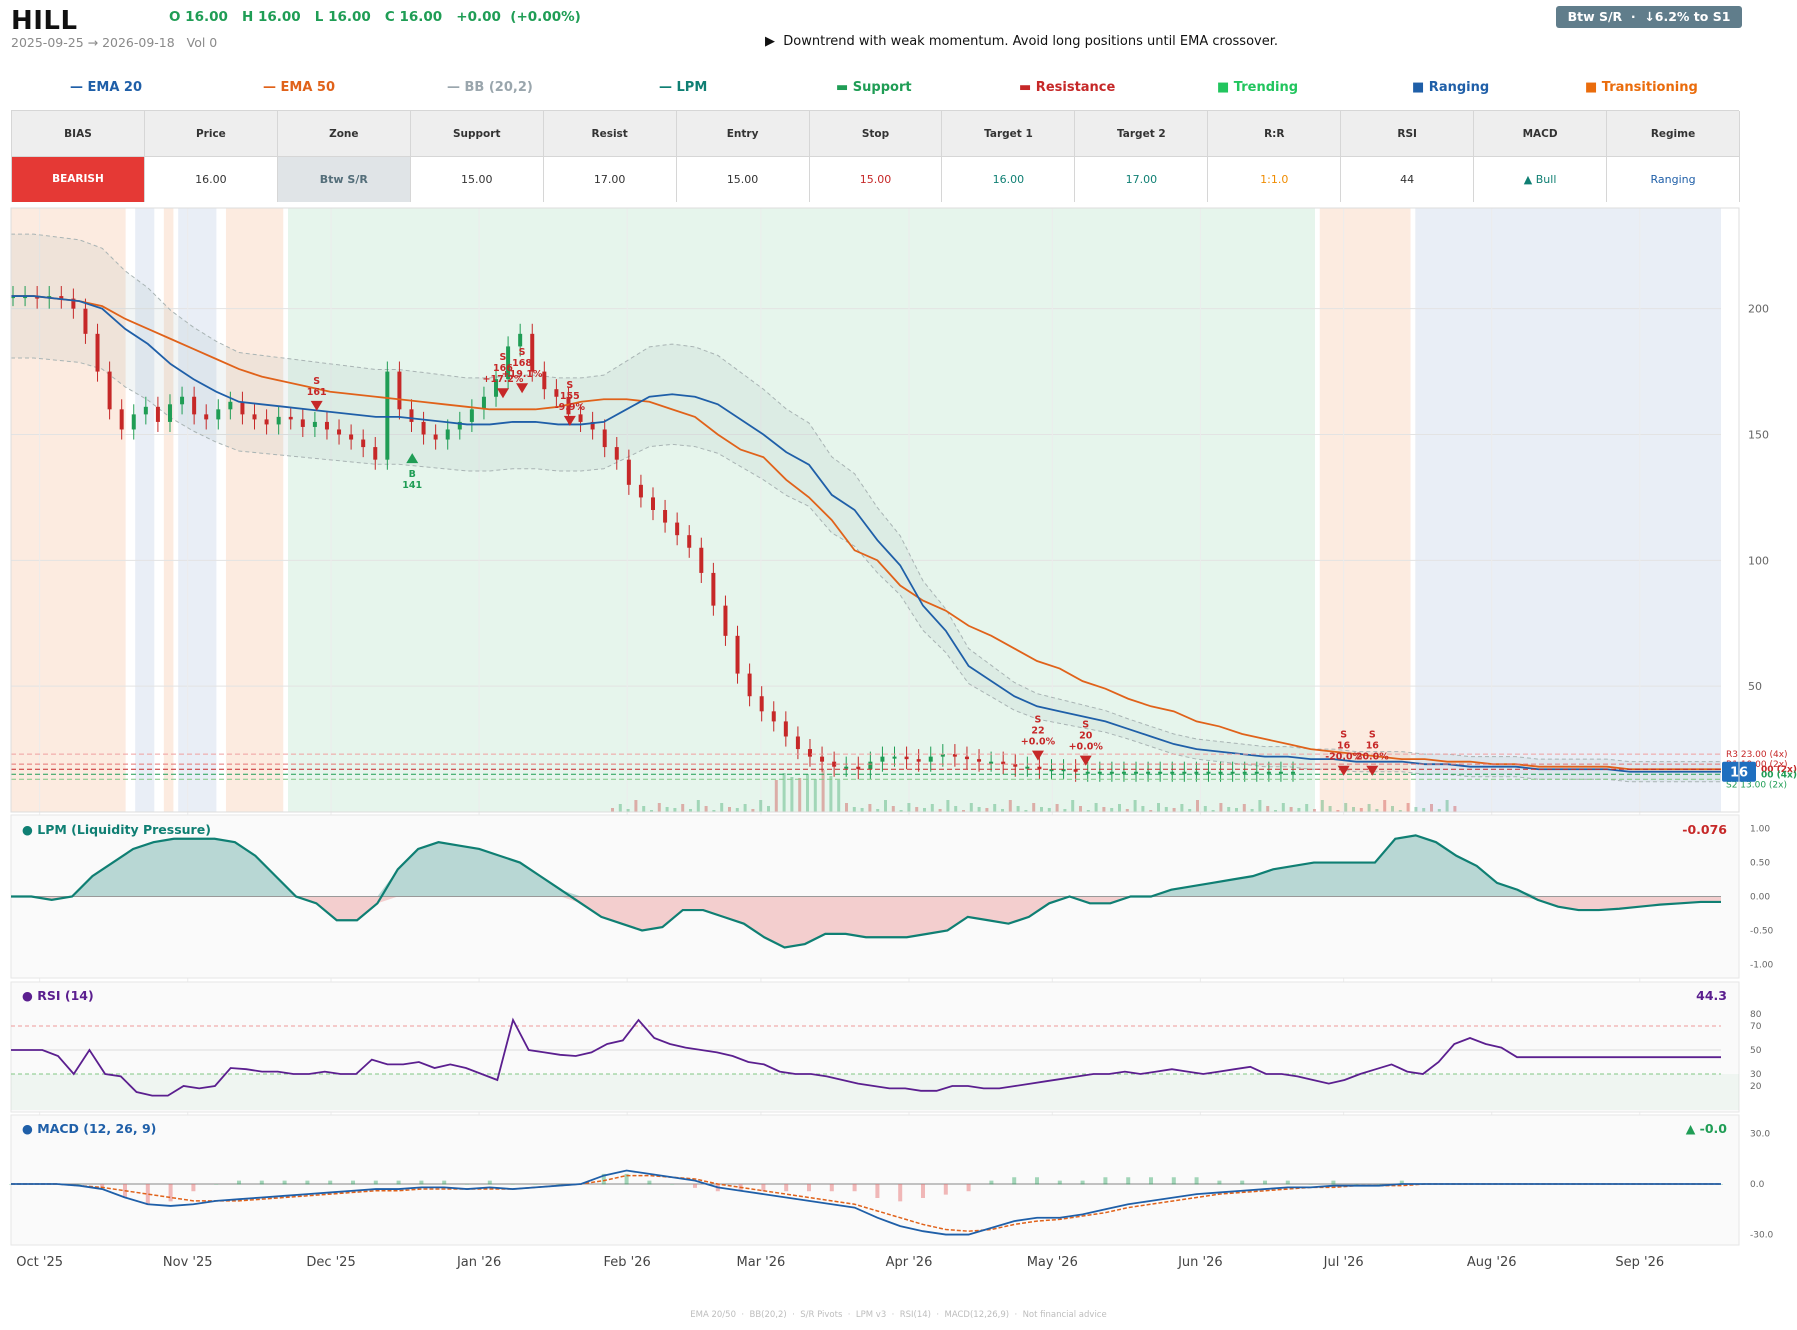 This screenshot has width=1797, height=1330. Describe the element at coordinates (89, 1128) in the screenshot. I see `macd-title: ● MACD (12, 26, 9)` at that location.